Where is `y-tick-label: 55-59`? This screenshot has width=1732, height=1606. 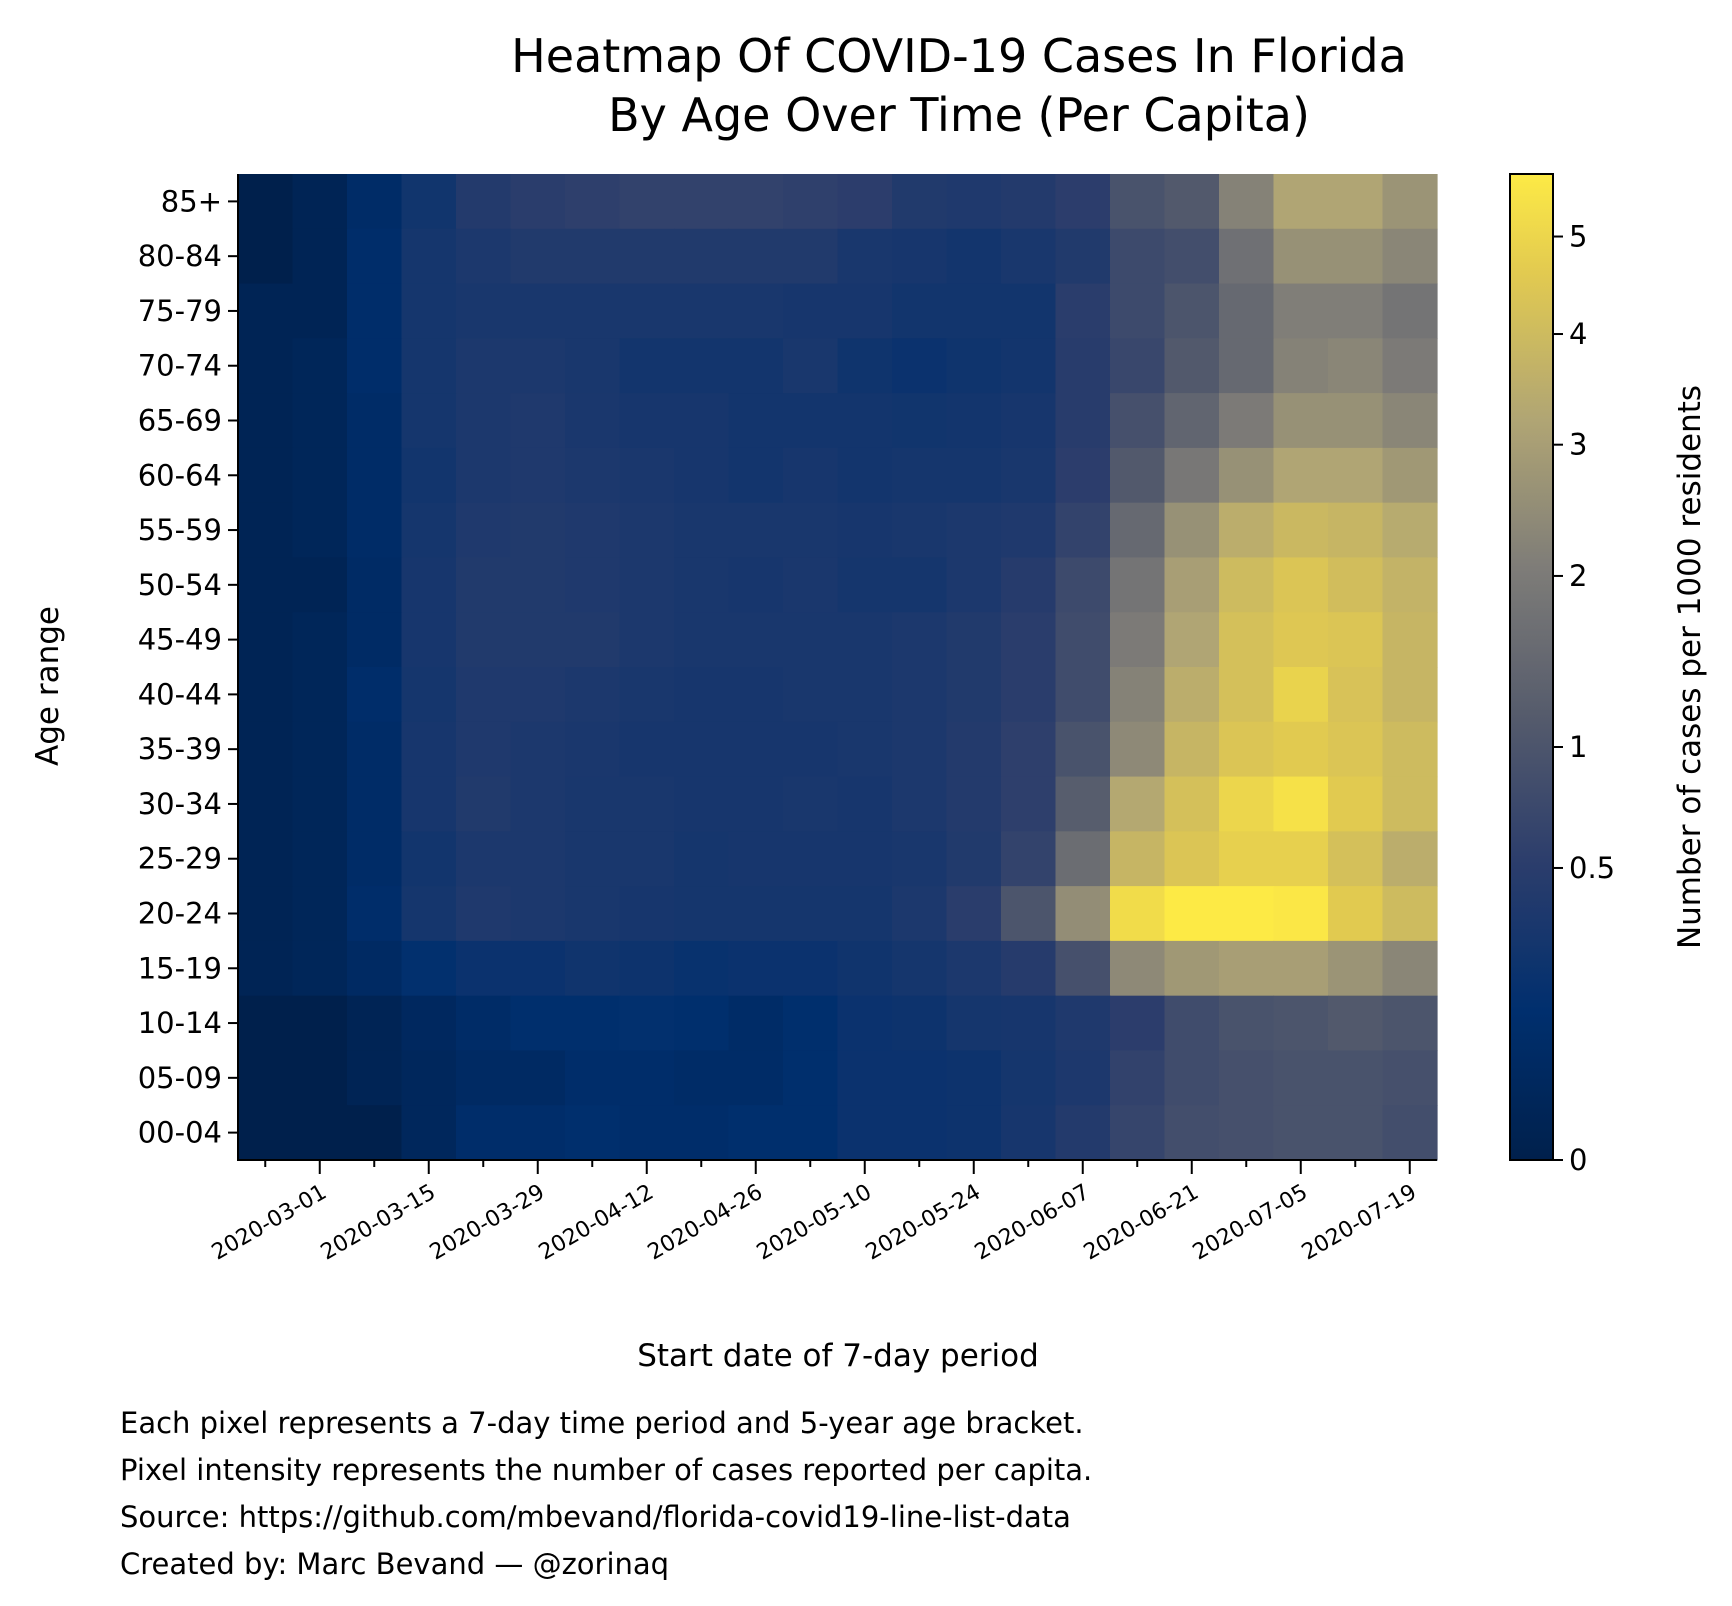 y-tick-label: 55-59 is located at coordinates (180, 530).